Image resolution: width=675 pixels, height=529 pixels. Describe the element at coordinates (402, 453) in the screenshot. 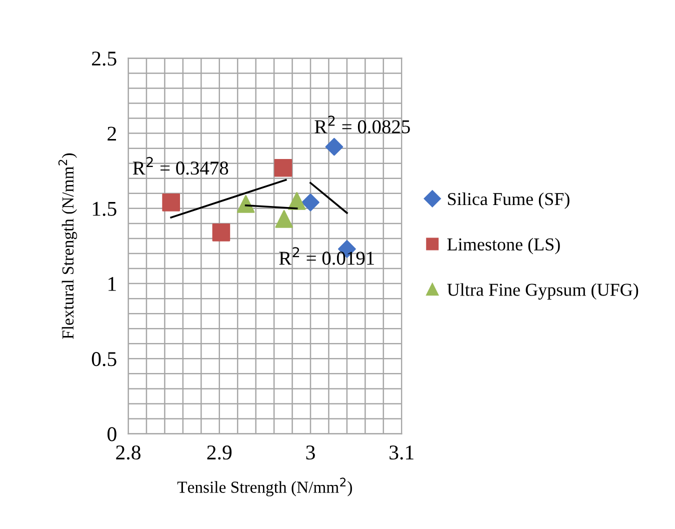

I see `x-tick-label: 3.1` at that location.